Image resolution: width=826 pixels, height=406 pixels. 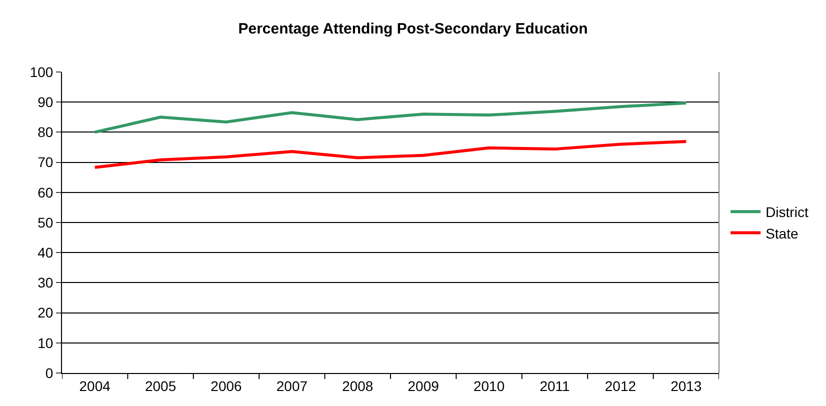 What do you see at coordinates (413, 29) in the screenshot?
I see `chart-title: Percentage Attending Post-Secondary Education` at bounding box center [413, 29].